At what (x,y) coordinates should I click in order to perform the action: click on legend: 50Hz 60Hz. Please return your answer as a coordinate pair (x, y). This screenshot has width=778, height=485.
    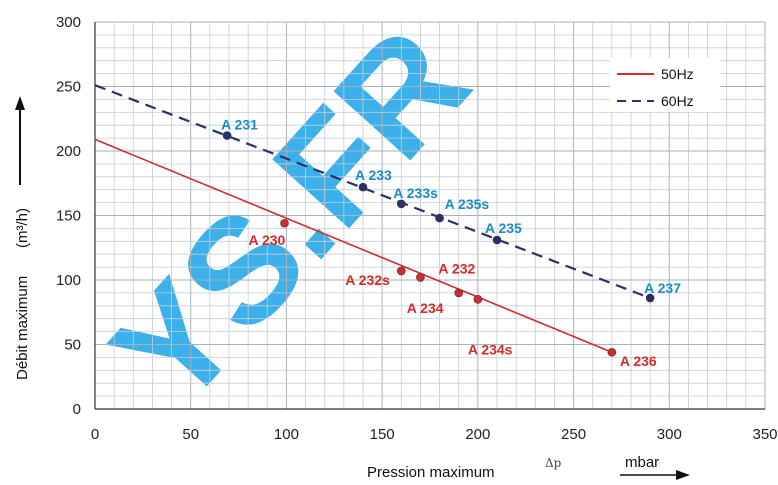
    Looking at the image, I should click on (665, 85).